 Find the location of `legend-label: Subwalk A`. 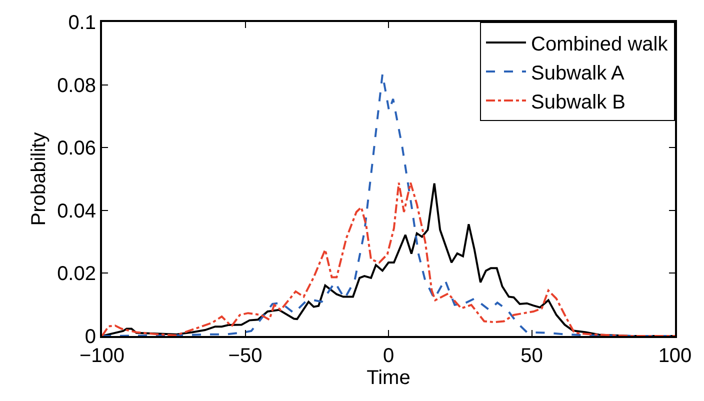

legend-label: Subwalk A is located at coordinates (578, 73).